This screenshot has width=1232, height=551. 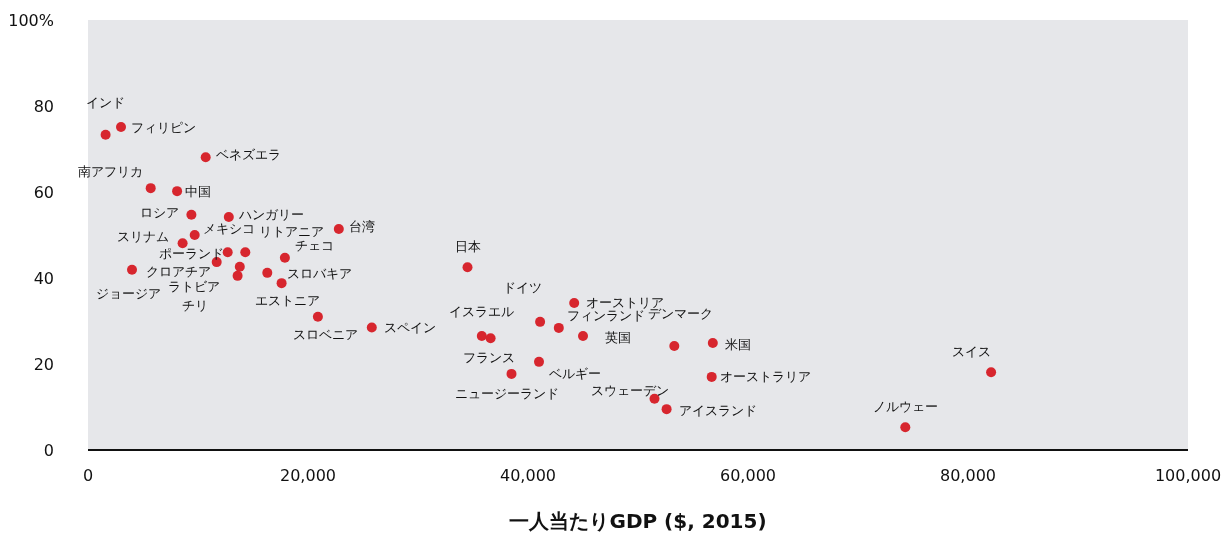 What do you see at coordinates (326, 334) in the screenshot?
I see `annotation: スロベニア` at bounding box center [326, 334].